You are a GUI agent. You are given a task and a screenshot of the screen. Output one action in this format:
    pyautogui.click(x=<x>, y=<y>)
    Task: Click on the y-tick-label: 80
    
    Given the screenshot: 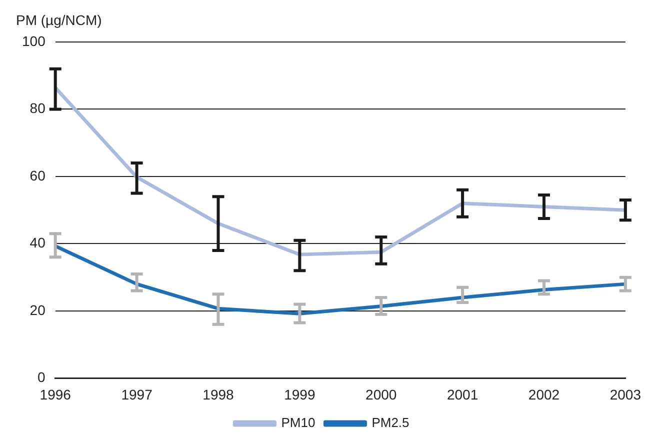 What is the action you would take?
    pyautogui.click(x=38, y=108)
    